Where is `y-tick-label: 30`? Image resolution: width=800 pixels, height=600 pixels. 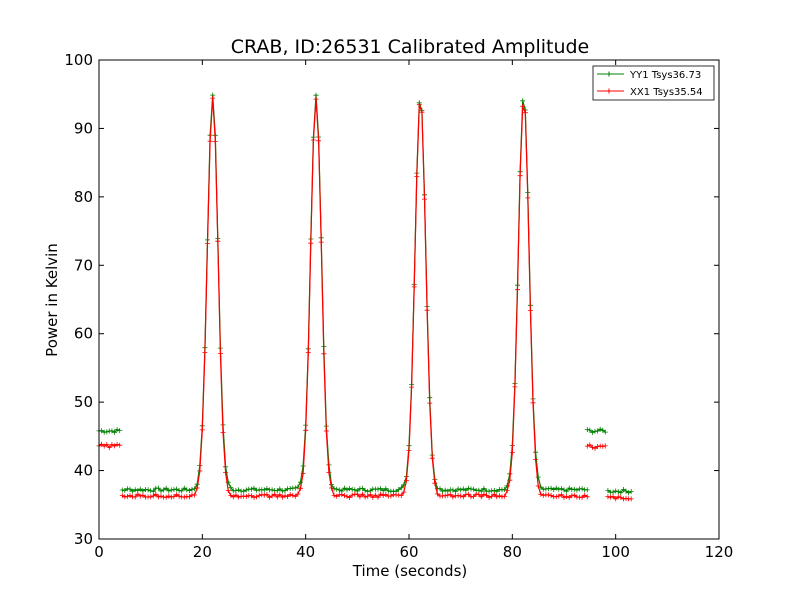 y-tick-label: 30 is located at coordinates (83, 539).